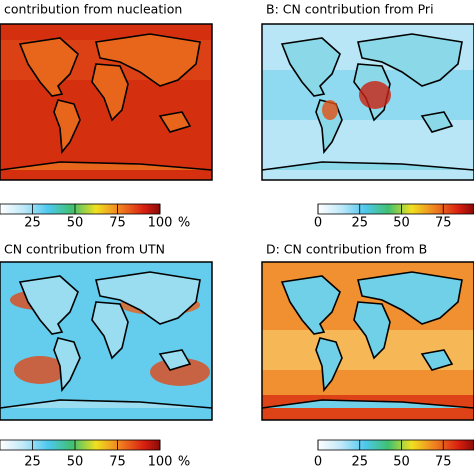  What do you see at coordinates (367, 102) in the screenshot?
I see `map-b` at bounding box center [367, 102].